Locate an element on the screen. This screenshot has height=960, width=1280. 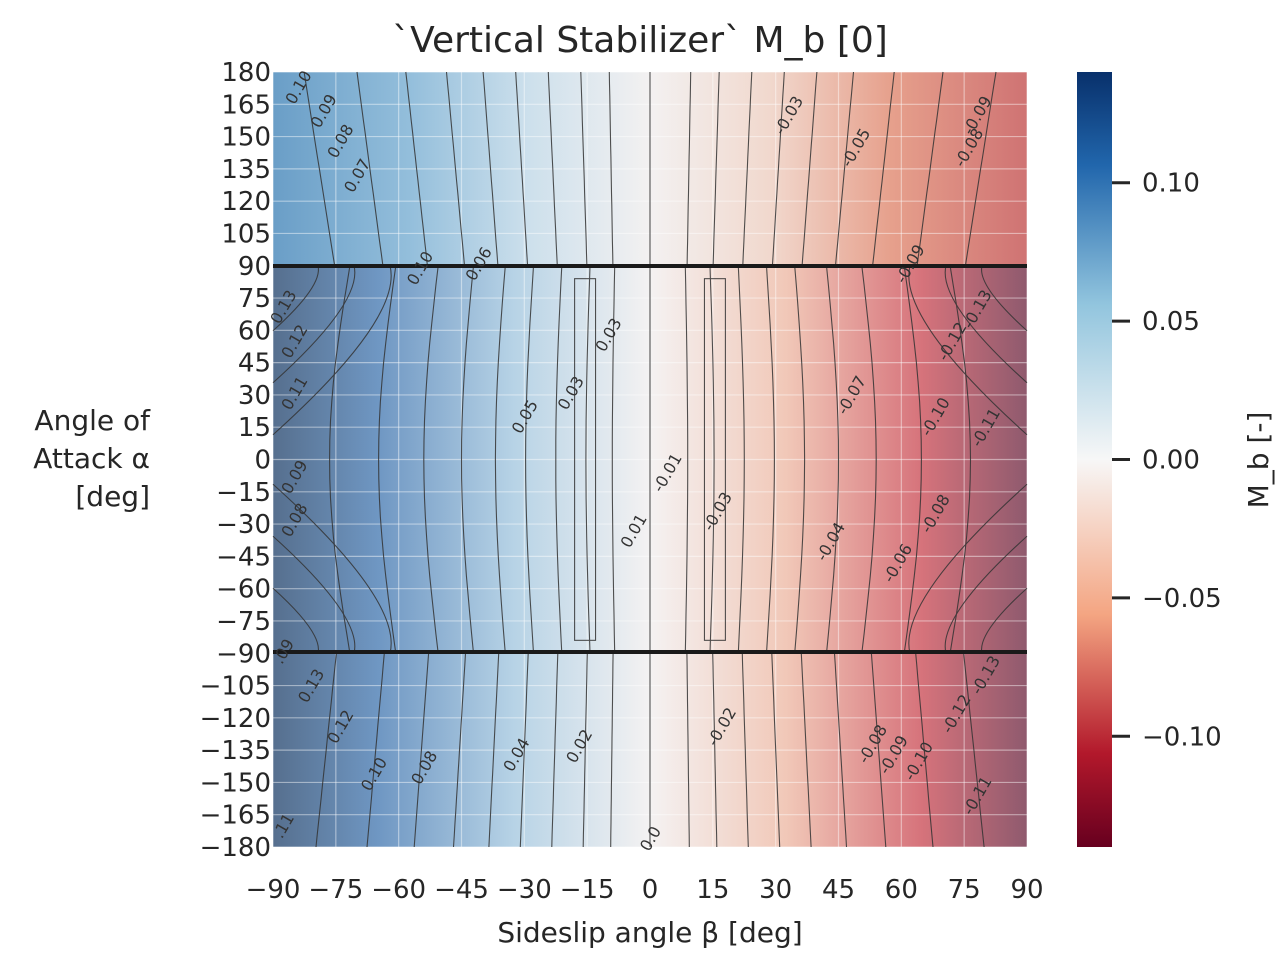
y-tick-label: 150 is located at coordinates (246, 138).